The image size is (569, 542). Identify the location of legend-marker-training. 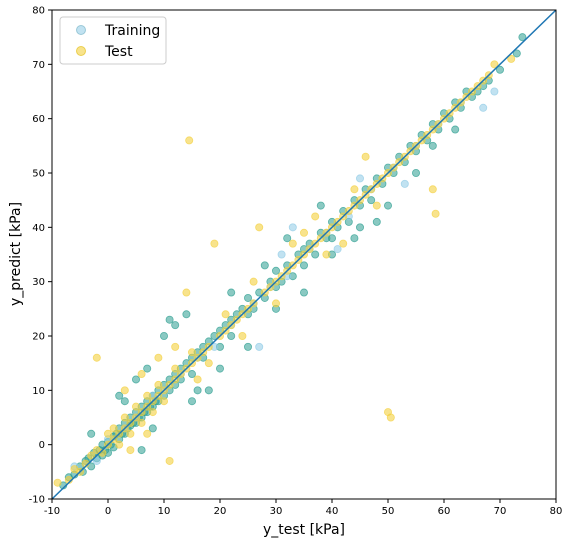
(81, 30).